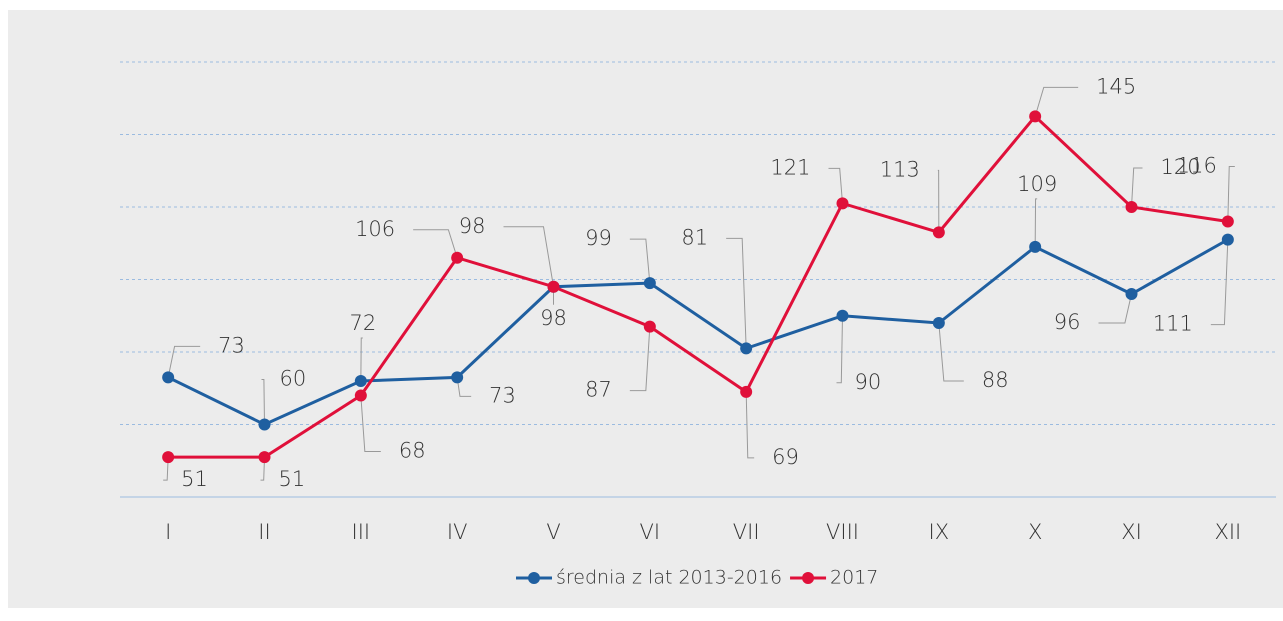  Describe the element at coordinates (264, 532) in the screenshot. I see `x-tick-label: II` at that location.